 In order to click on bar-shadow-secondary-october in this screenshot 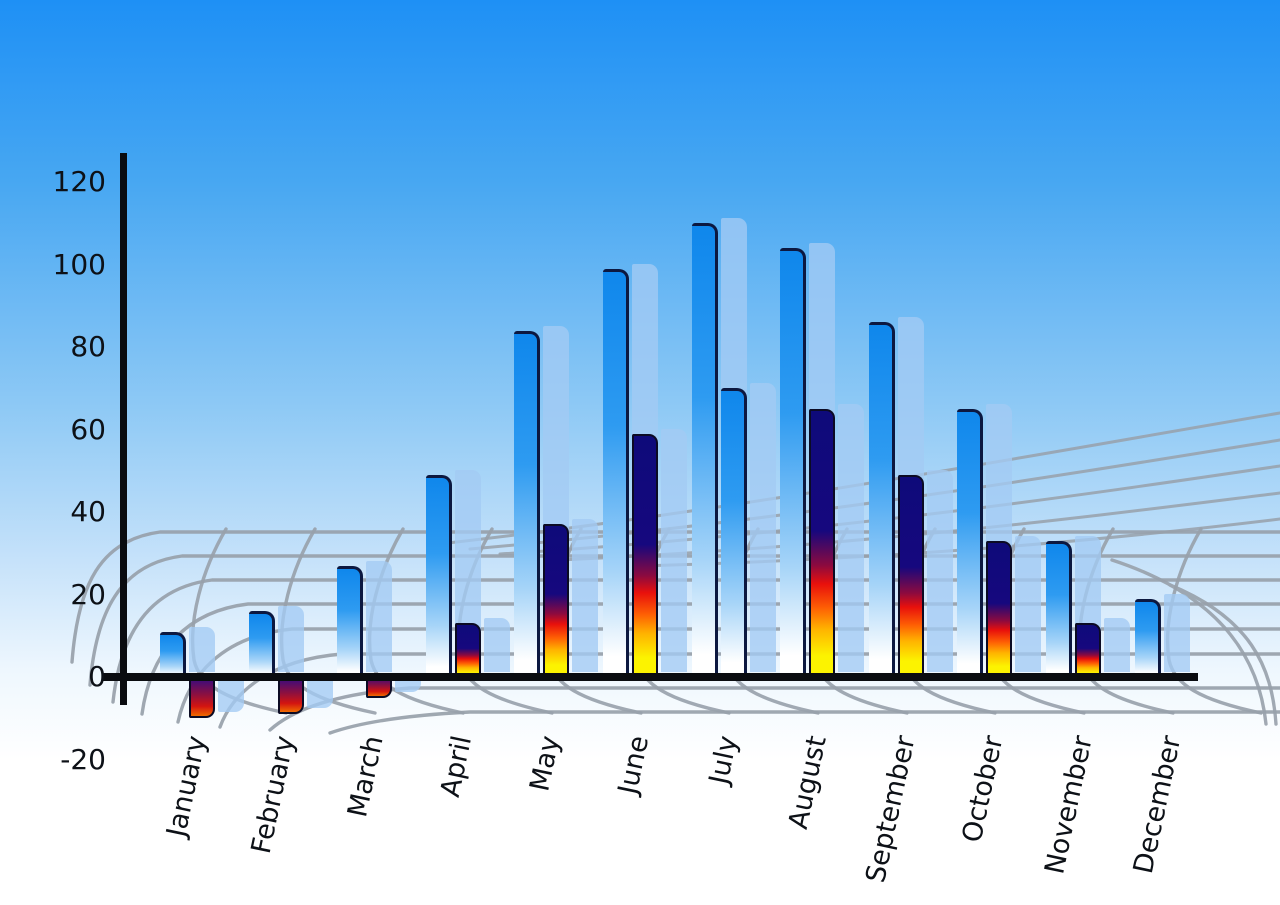, I will do `click(1028, 604)`.